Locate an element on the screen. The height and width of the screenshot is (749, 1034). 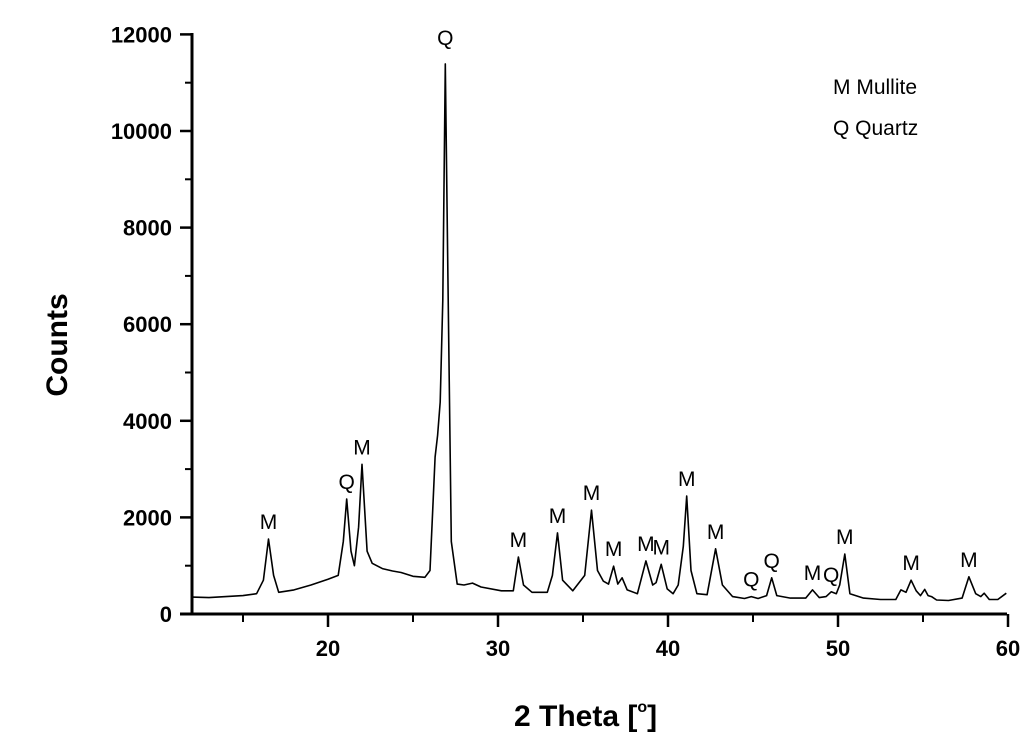
y-tick-label: 10000 is located at coordinates (141, 131).